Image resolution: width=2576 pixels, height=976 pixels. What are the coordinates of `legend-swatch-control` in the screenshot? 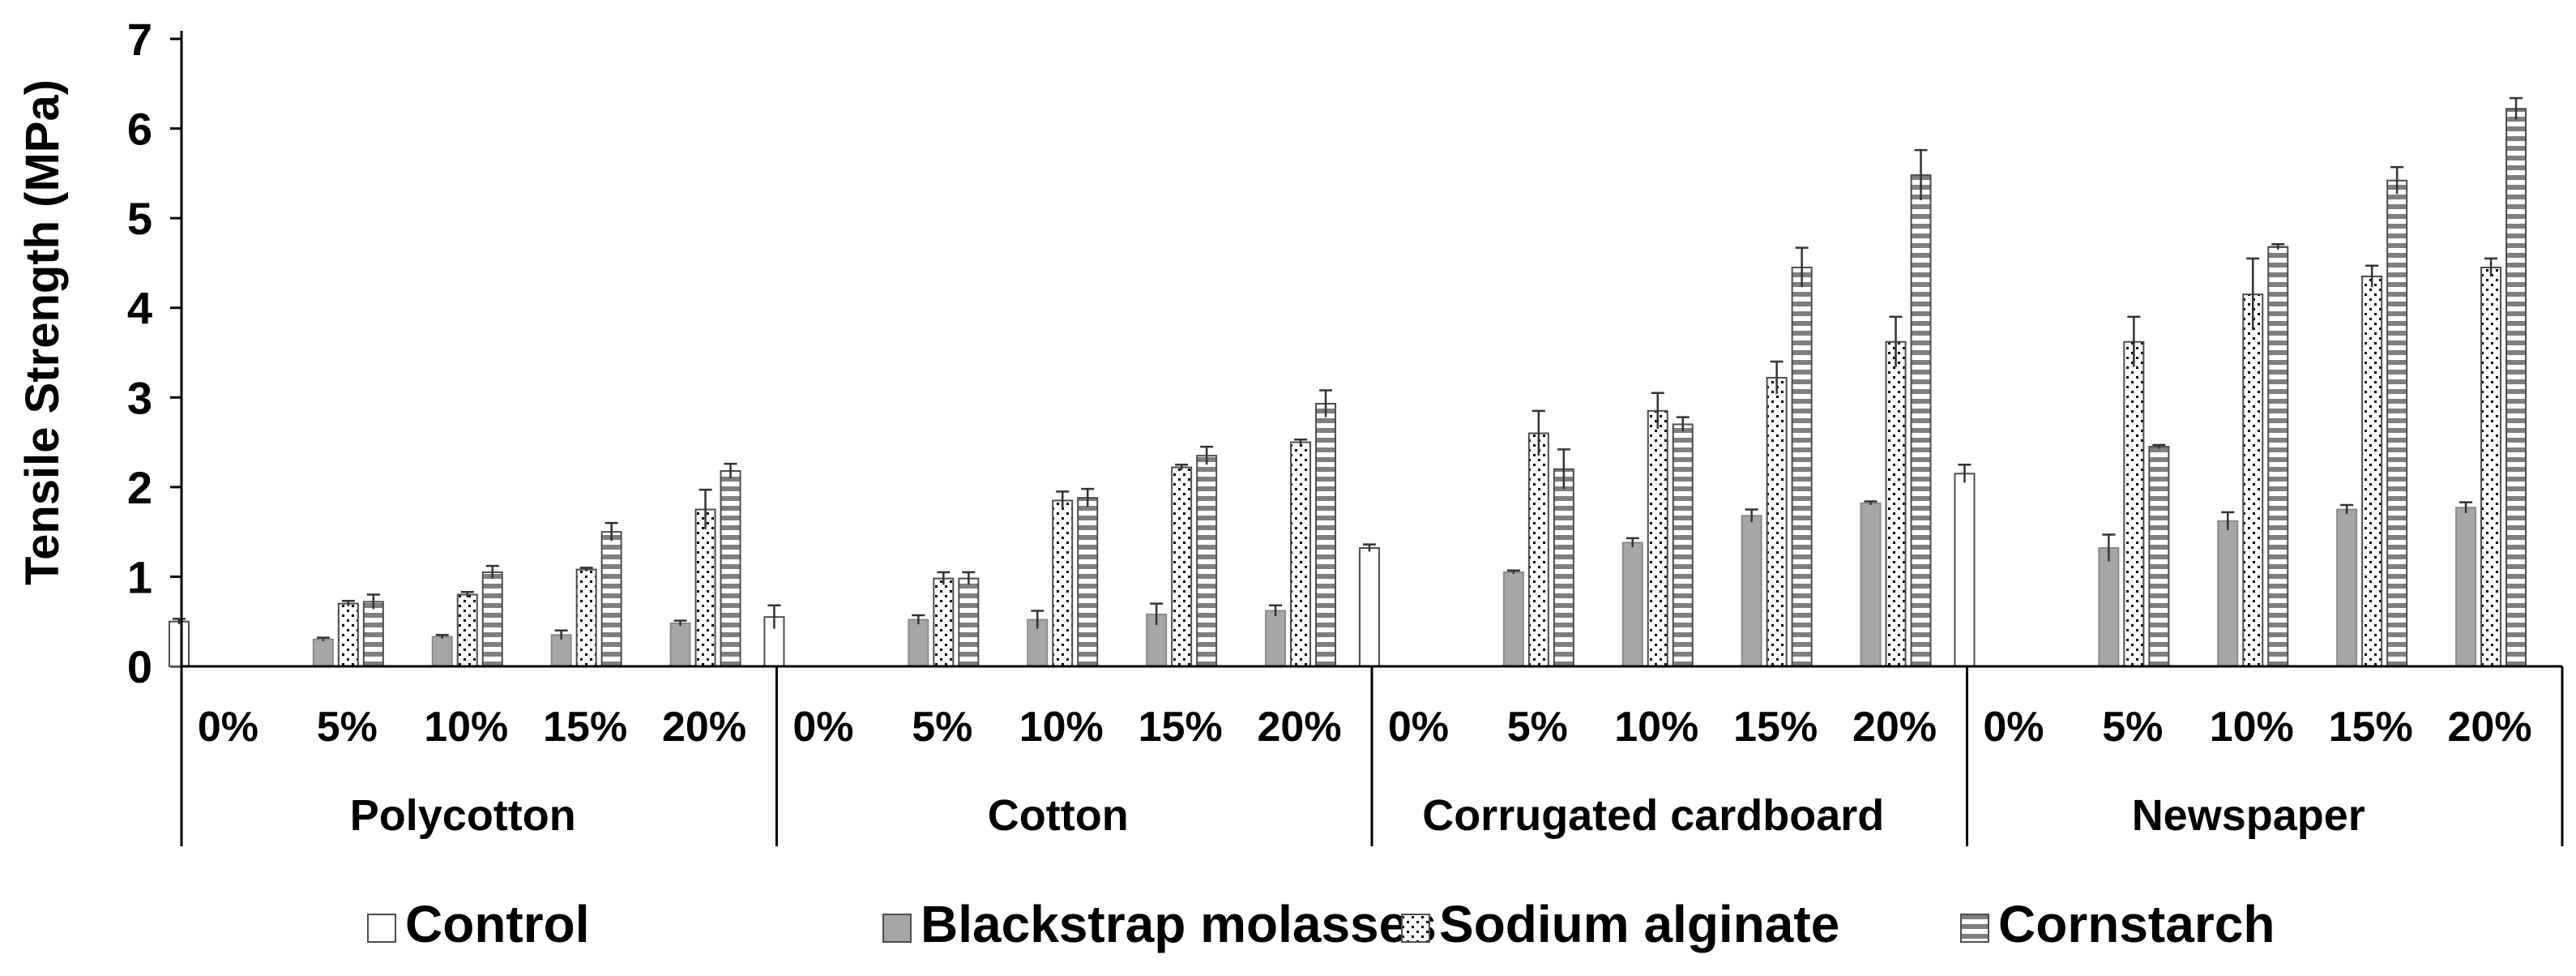 It's located at (381, 928).